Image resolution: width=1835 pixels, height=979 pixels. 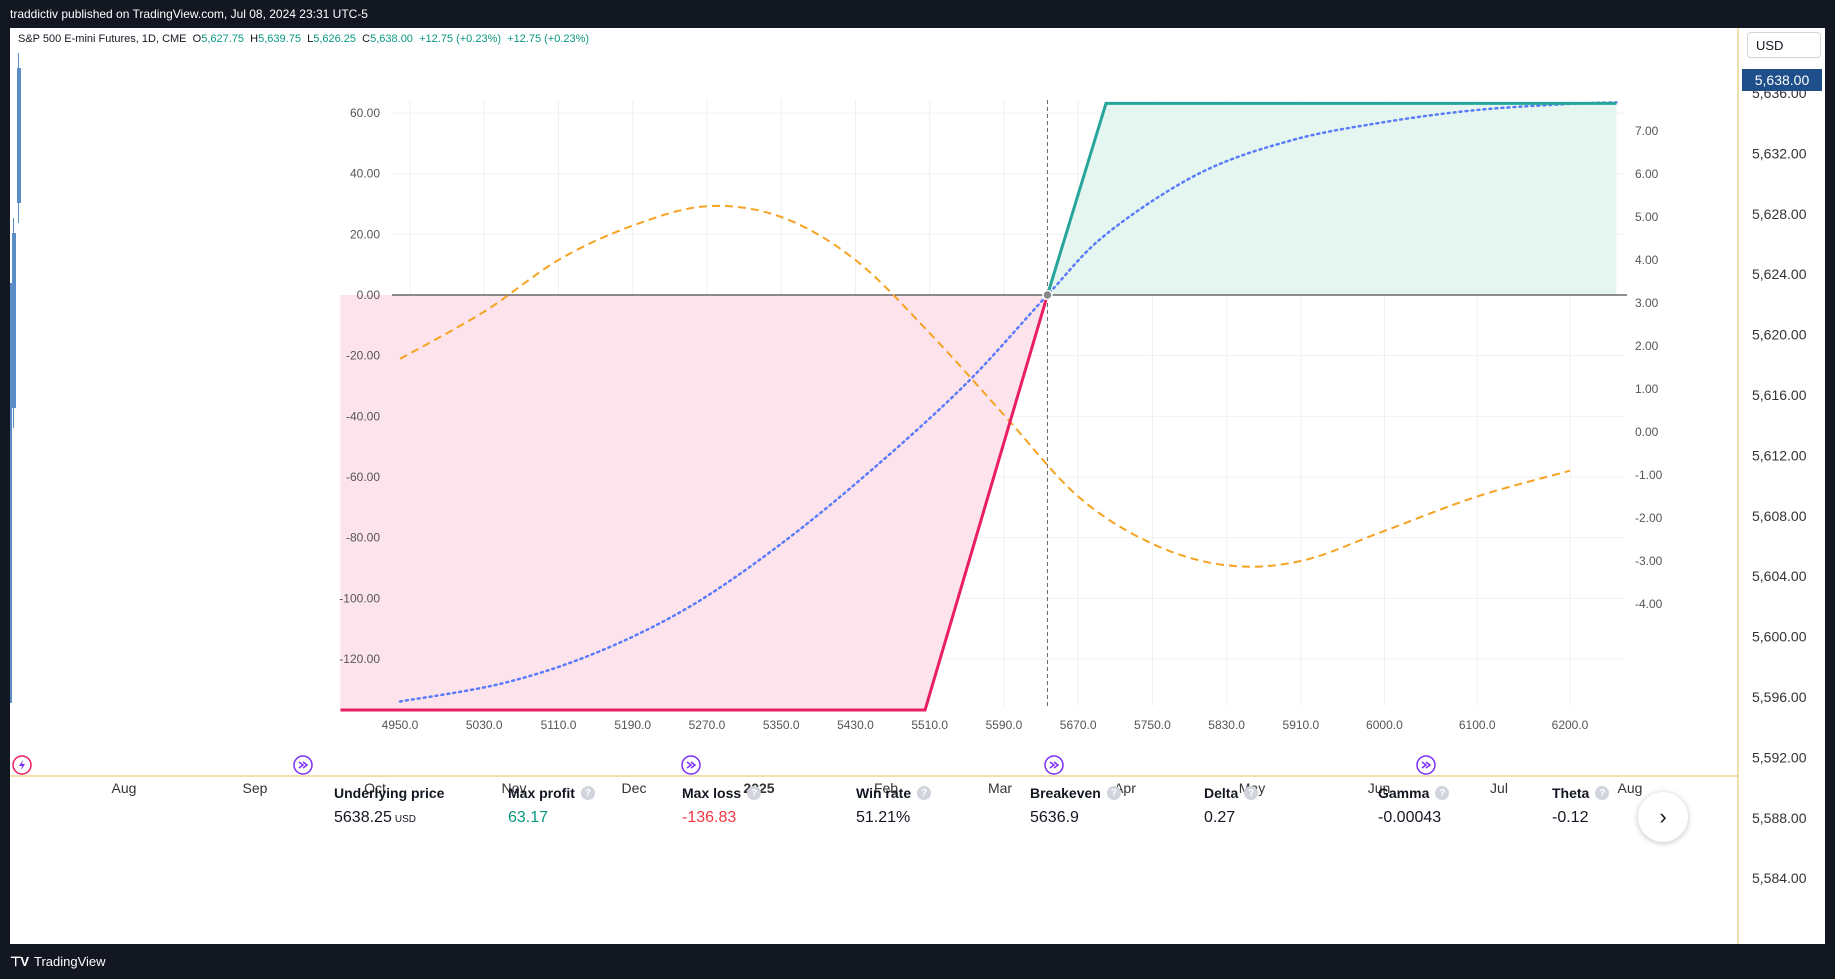 What do you see at coordinates (634, 788) in the screenshot?
I see `time-tick-label: Dec` at bounding box center [634, 788].